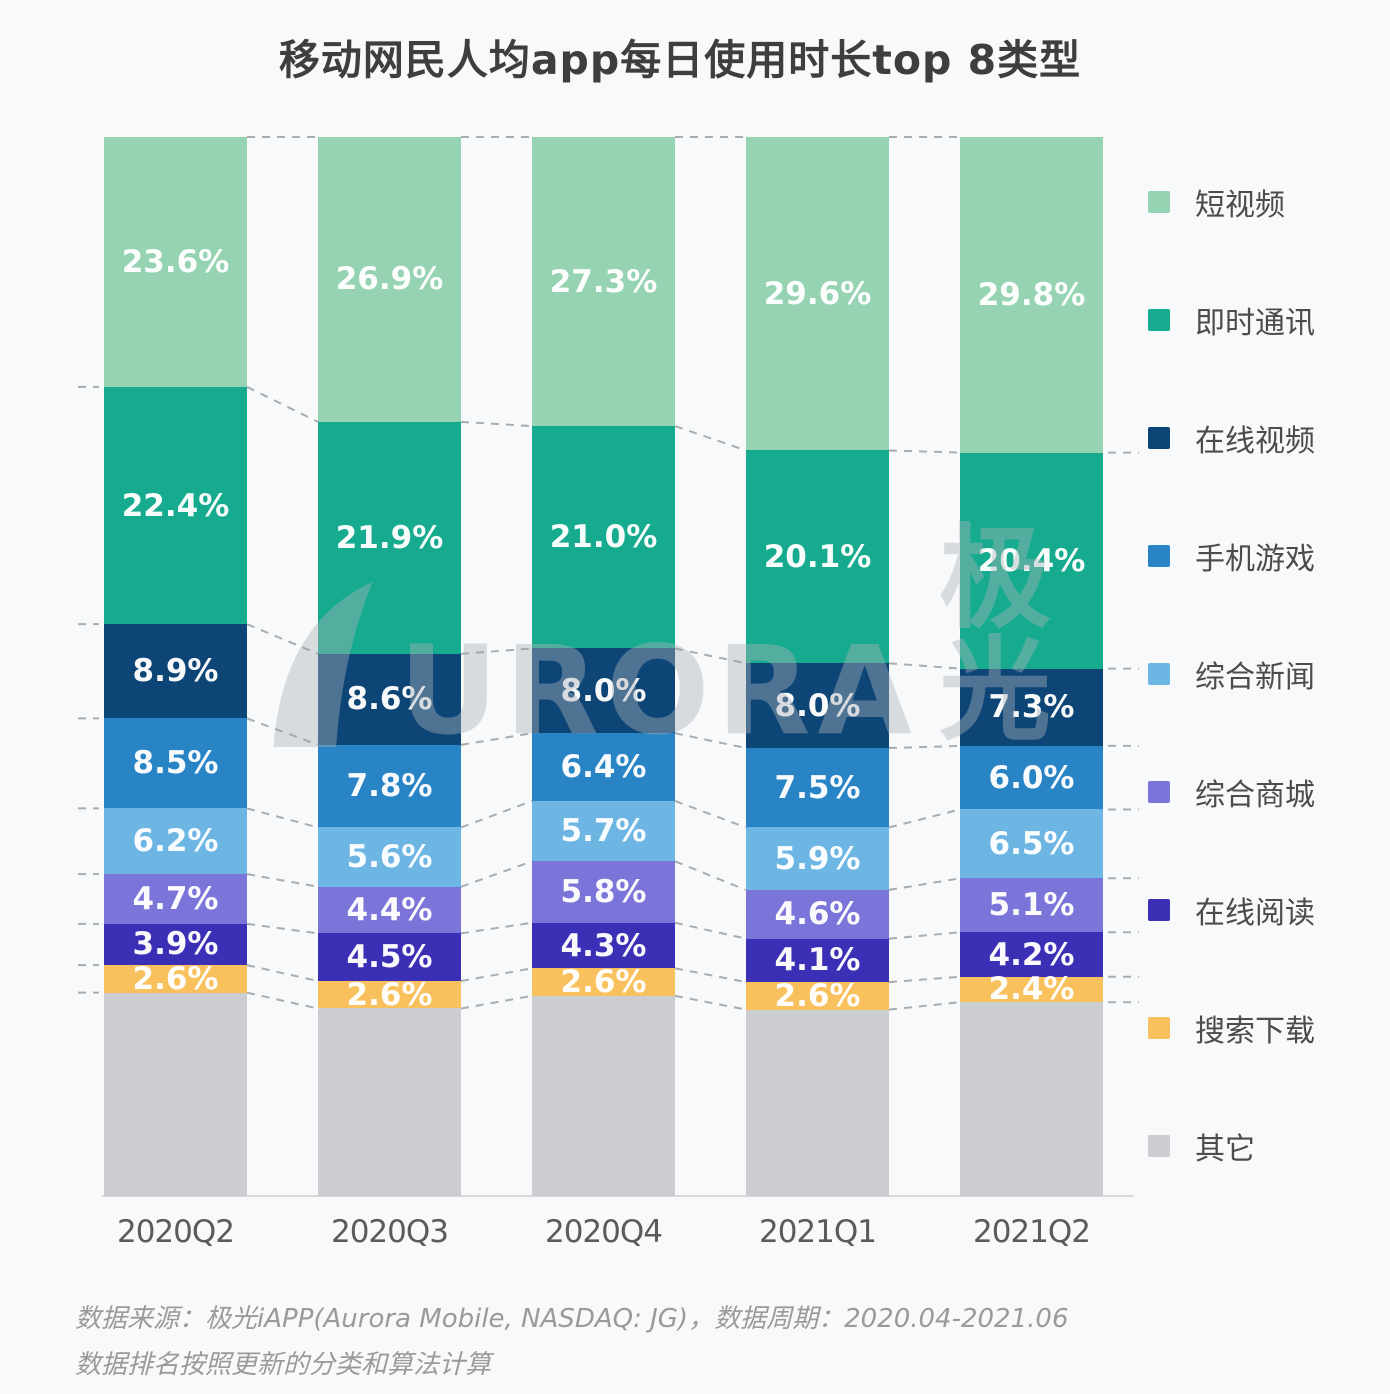  I want to click on legend-item: 搜索下载, so click(1231, 1030).